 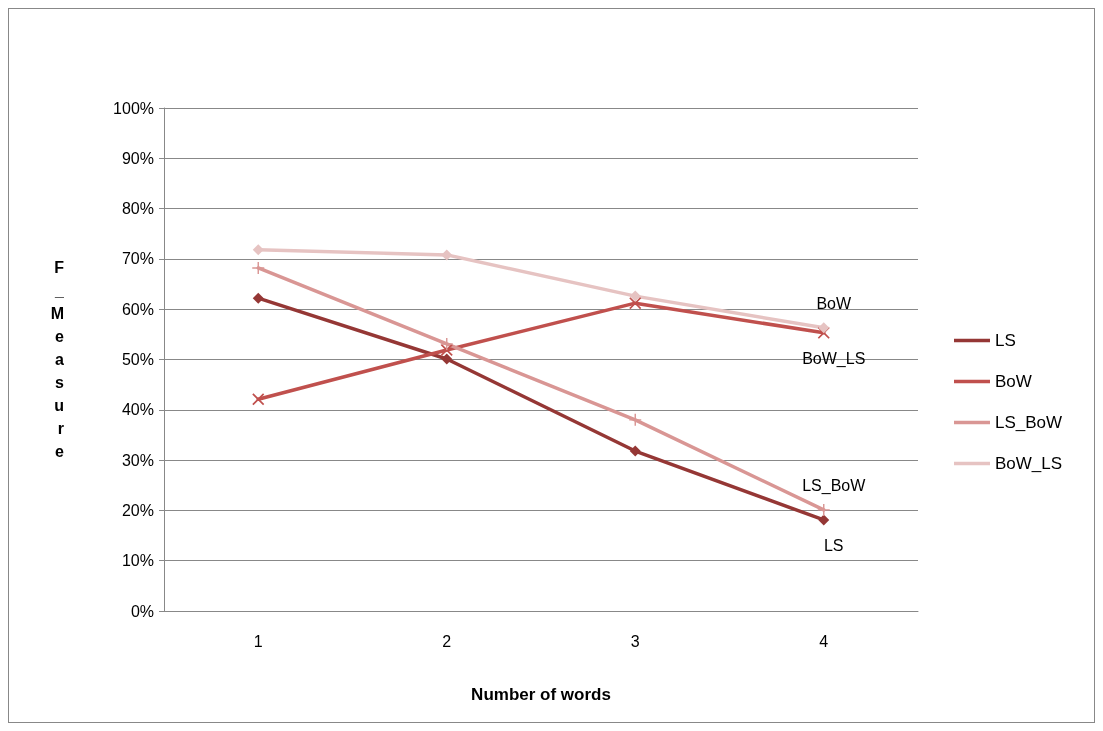 I want to click on x-tick-label: 2, so click(x=447, y=641).